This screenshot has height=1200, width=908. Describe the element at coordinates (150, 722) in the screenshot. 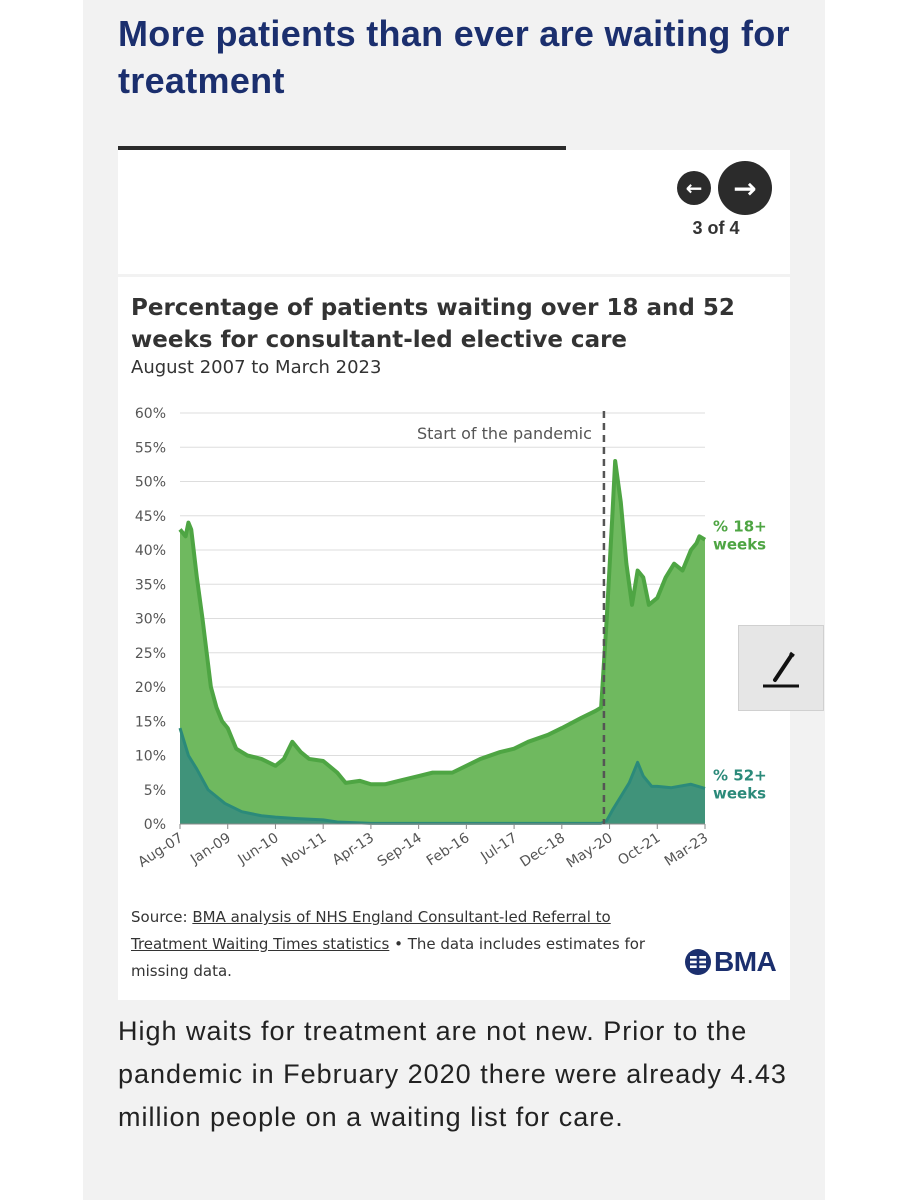

I see `y-tick-label: 15%` at that location.